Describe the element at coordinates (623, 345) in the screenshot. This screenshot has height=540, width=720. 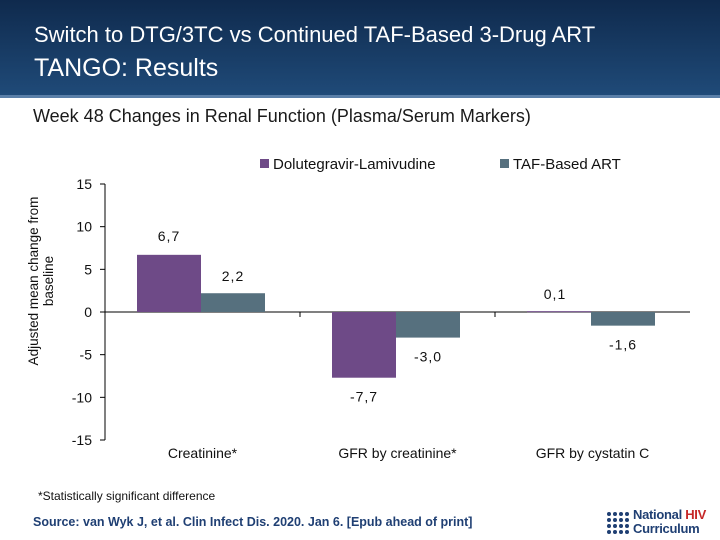
I see `data-label: -1,6` at that location.